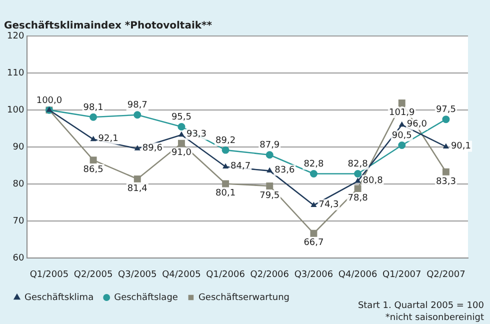 This screenshot has height=324, width=490. Describe the element at coordinates (270, 145) in the screenshot. I see `data-label: 87,9` at that location.